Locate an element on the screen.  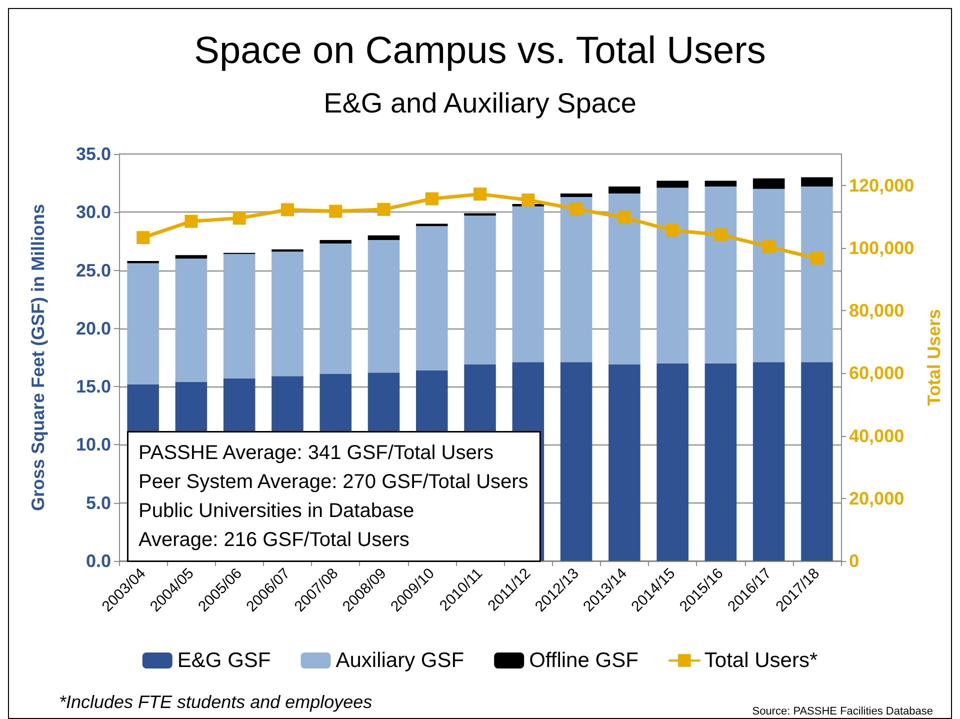
y-tick-label: 20.0 is located at coordinates (93, 328).